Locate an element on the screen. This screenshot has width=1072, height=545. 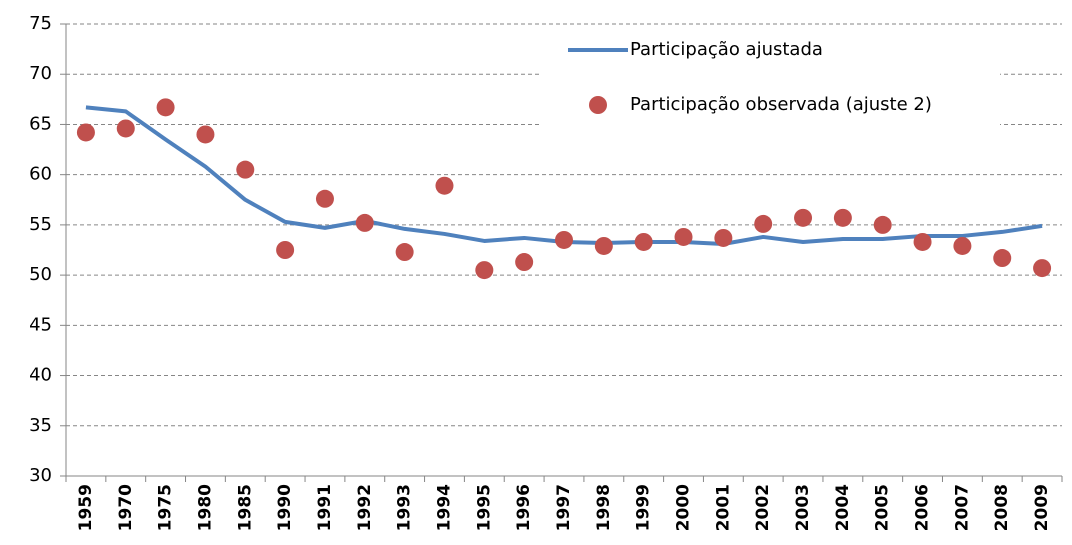
y-tick-label: 30 is located at coordinates (40, 475).